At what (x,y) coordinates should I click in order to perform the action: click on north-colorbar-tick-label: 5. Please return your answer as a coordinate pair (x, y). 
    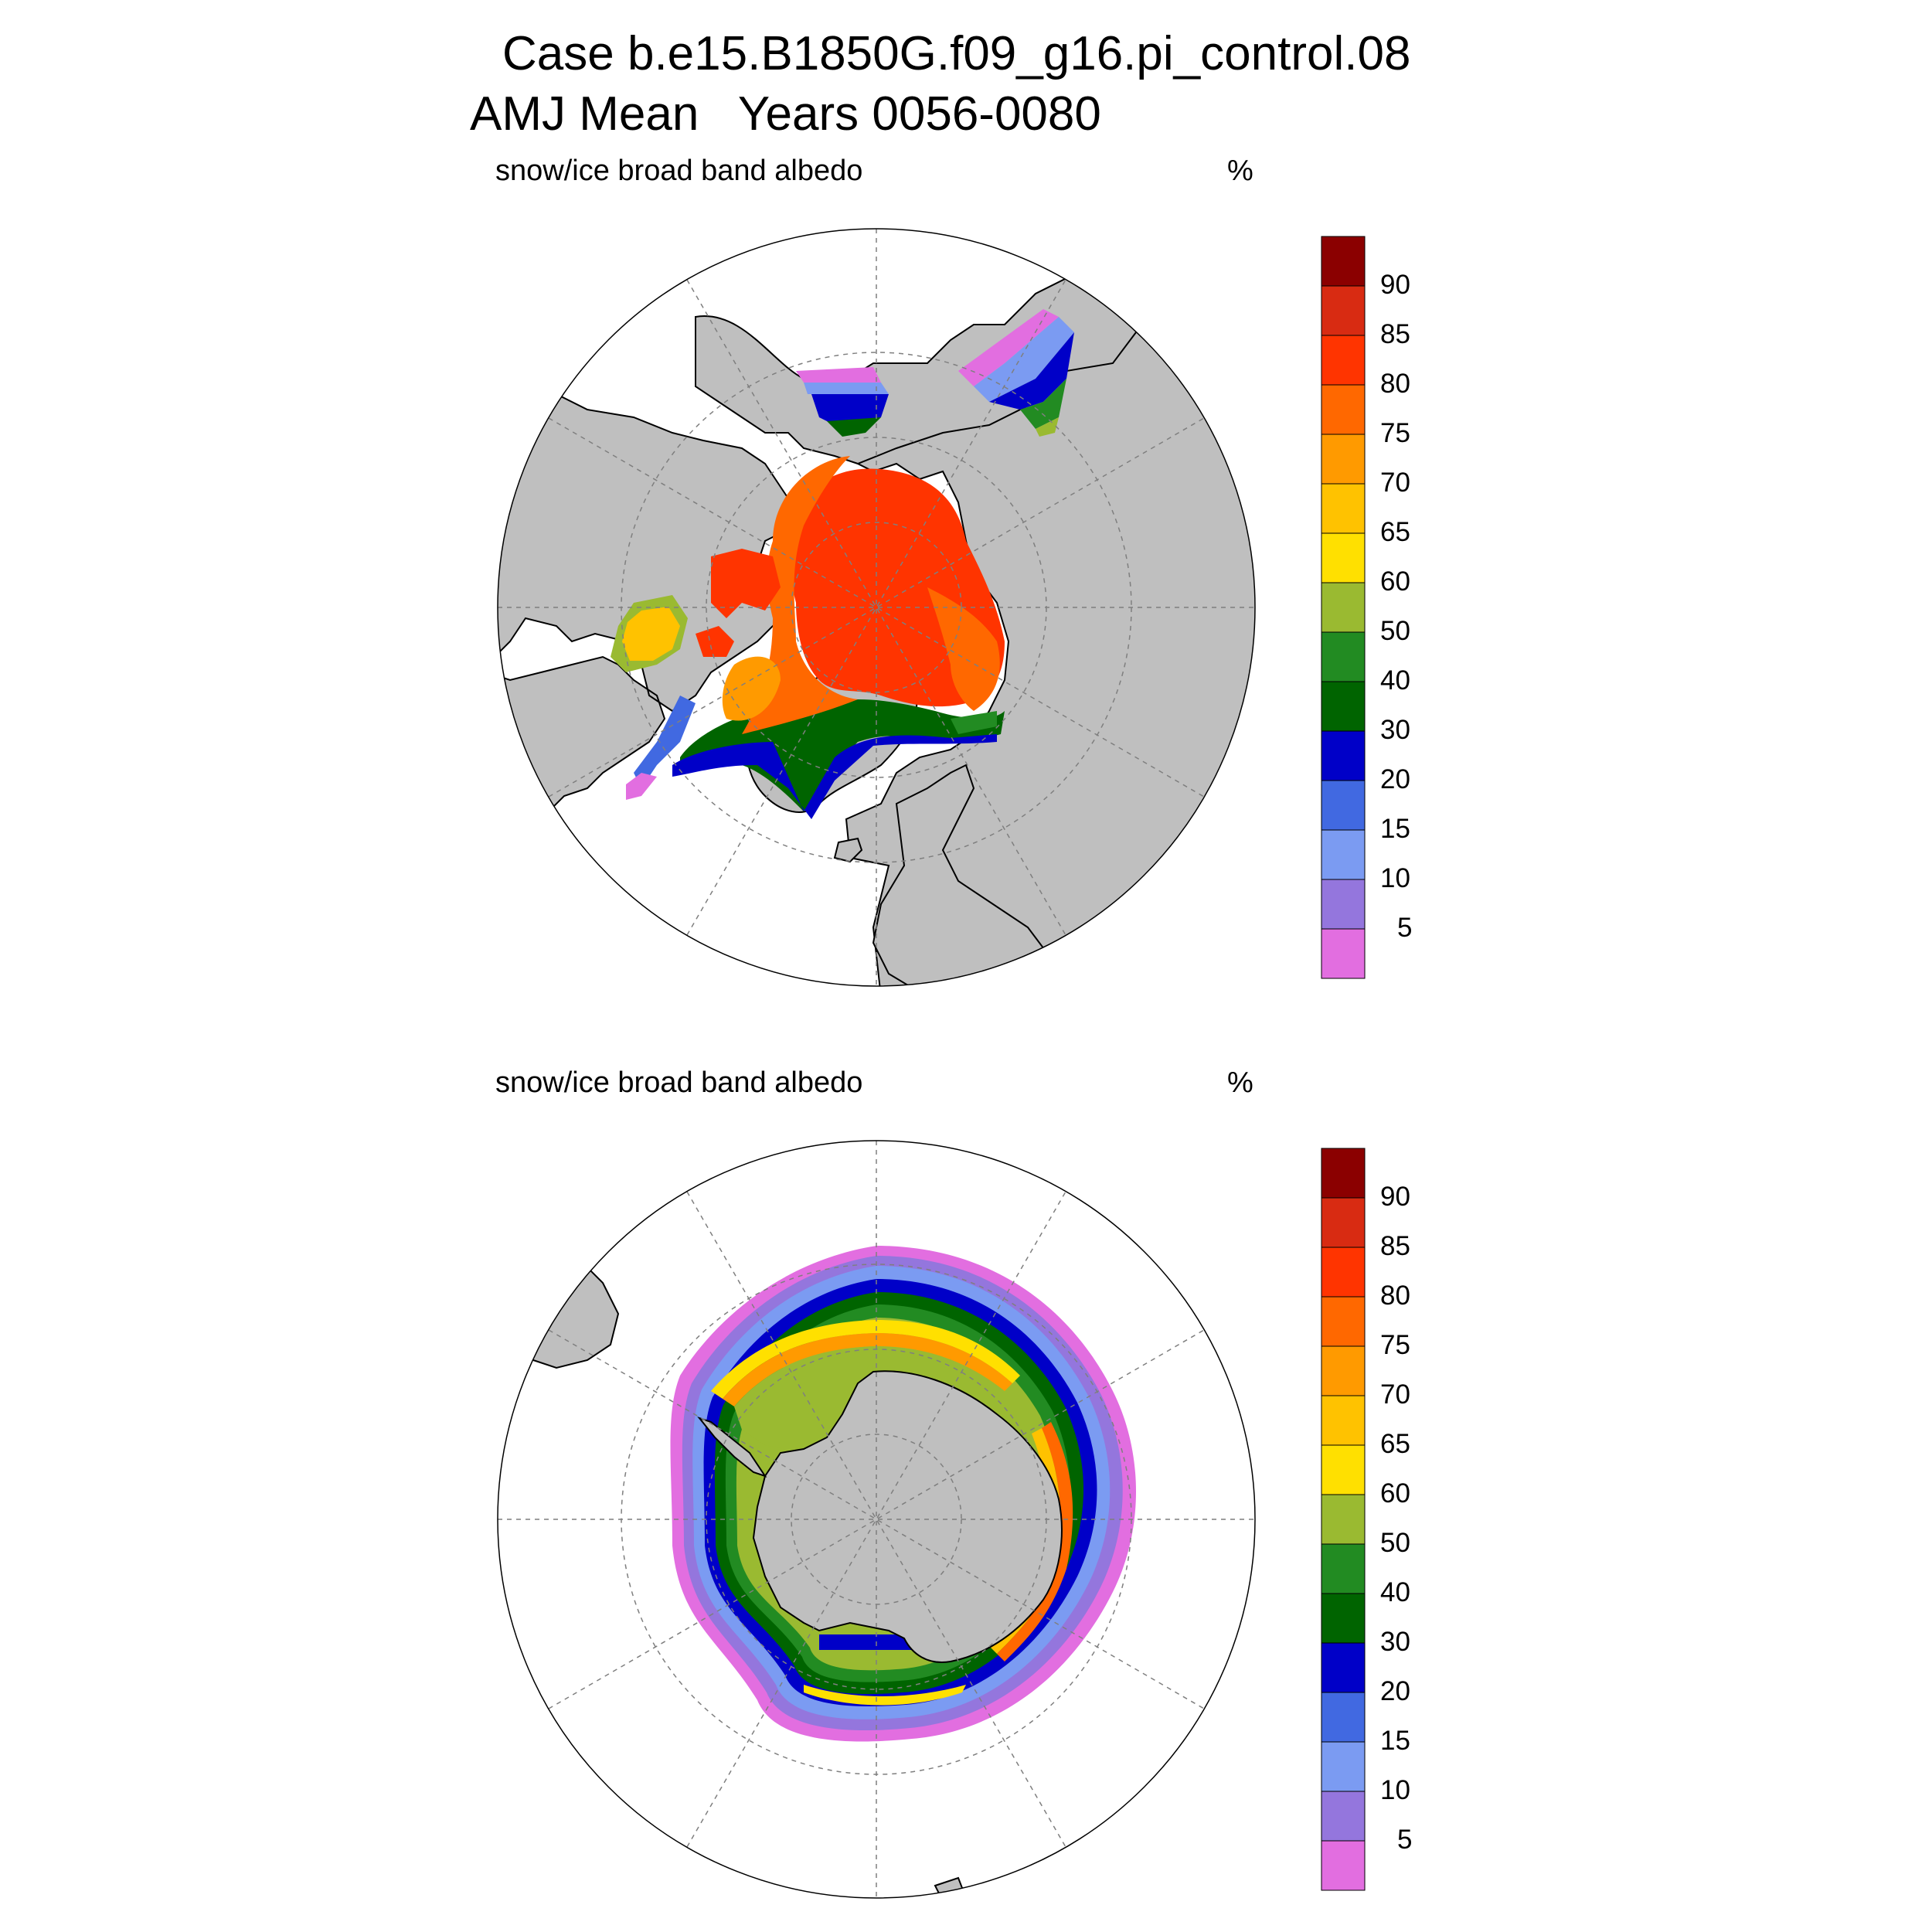
    Looking at the image, I should click on (1405, 928).